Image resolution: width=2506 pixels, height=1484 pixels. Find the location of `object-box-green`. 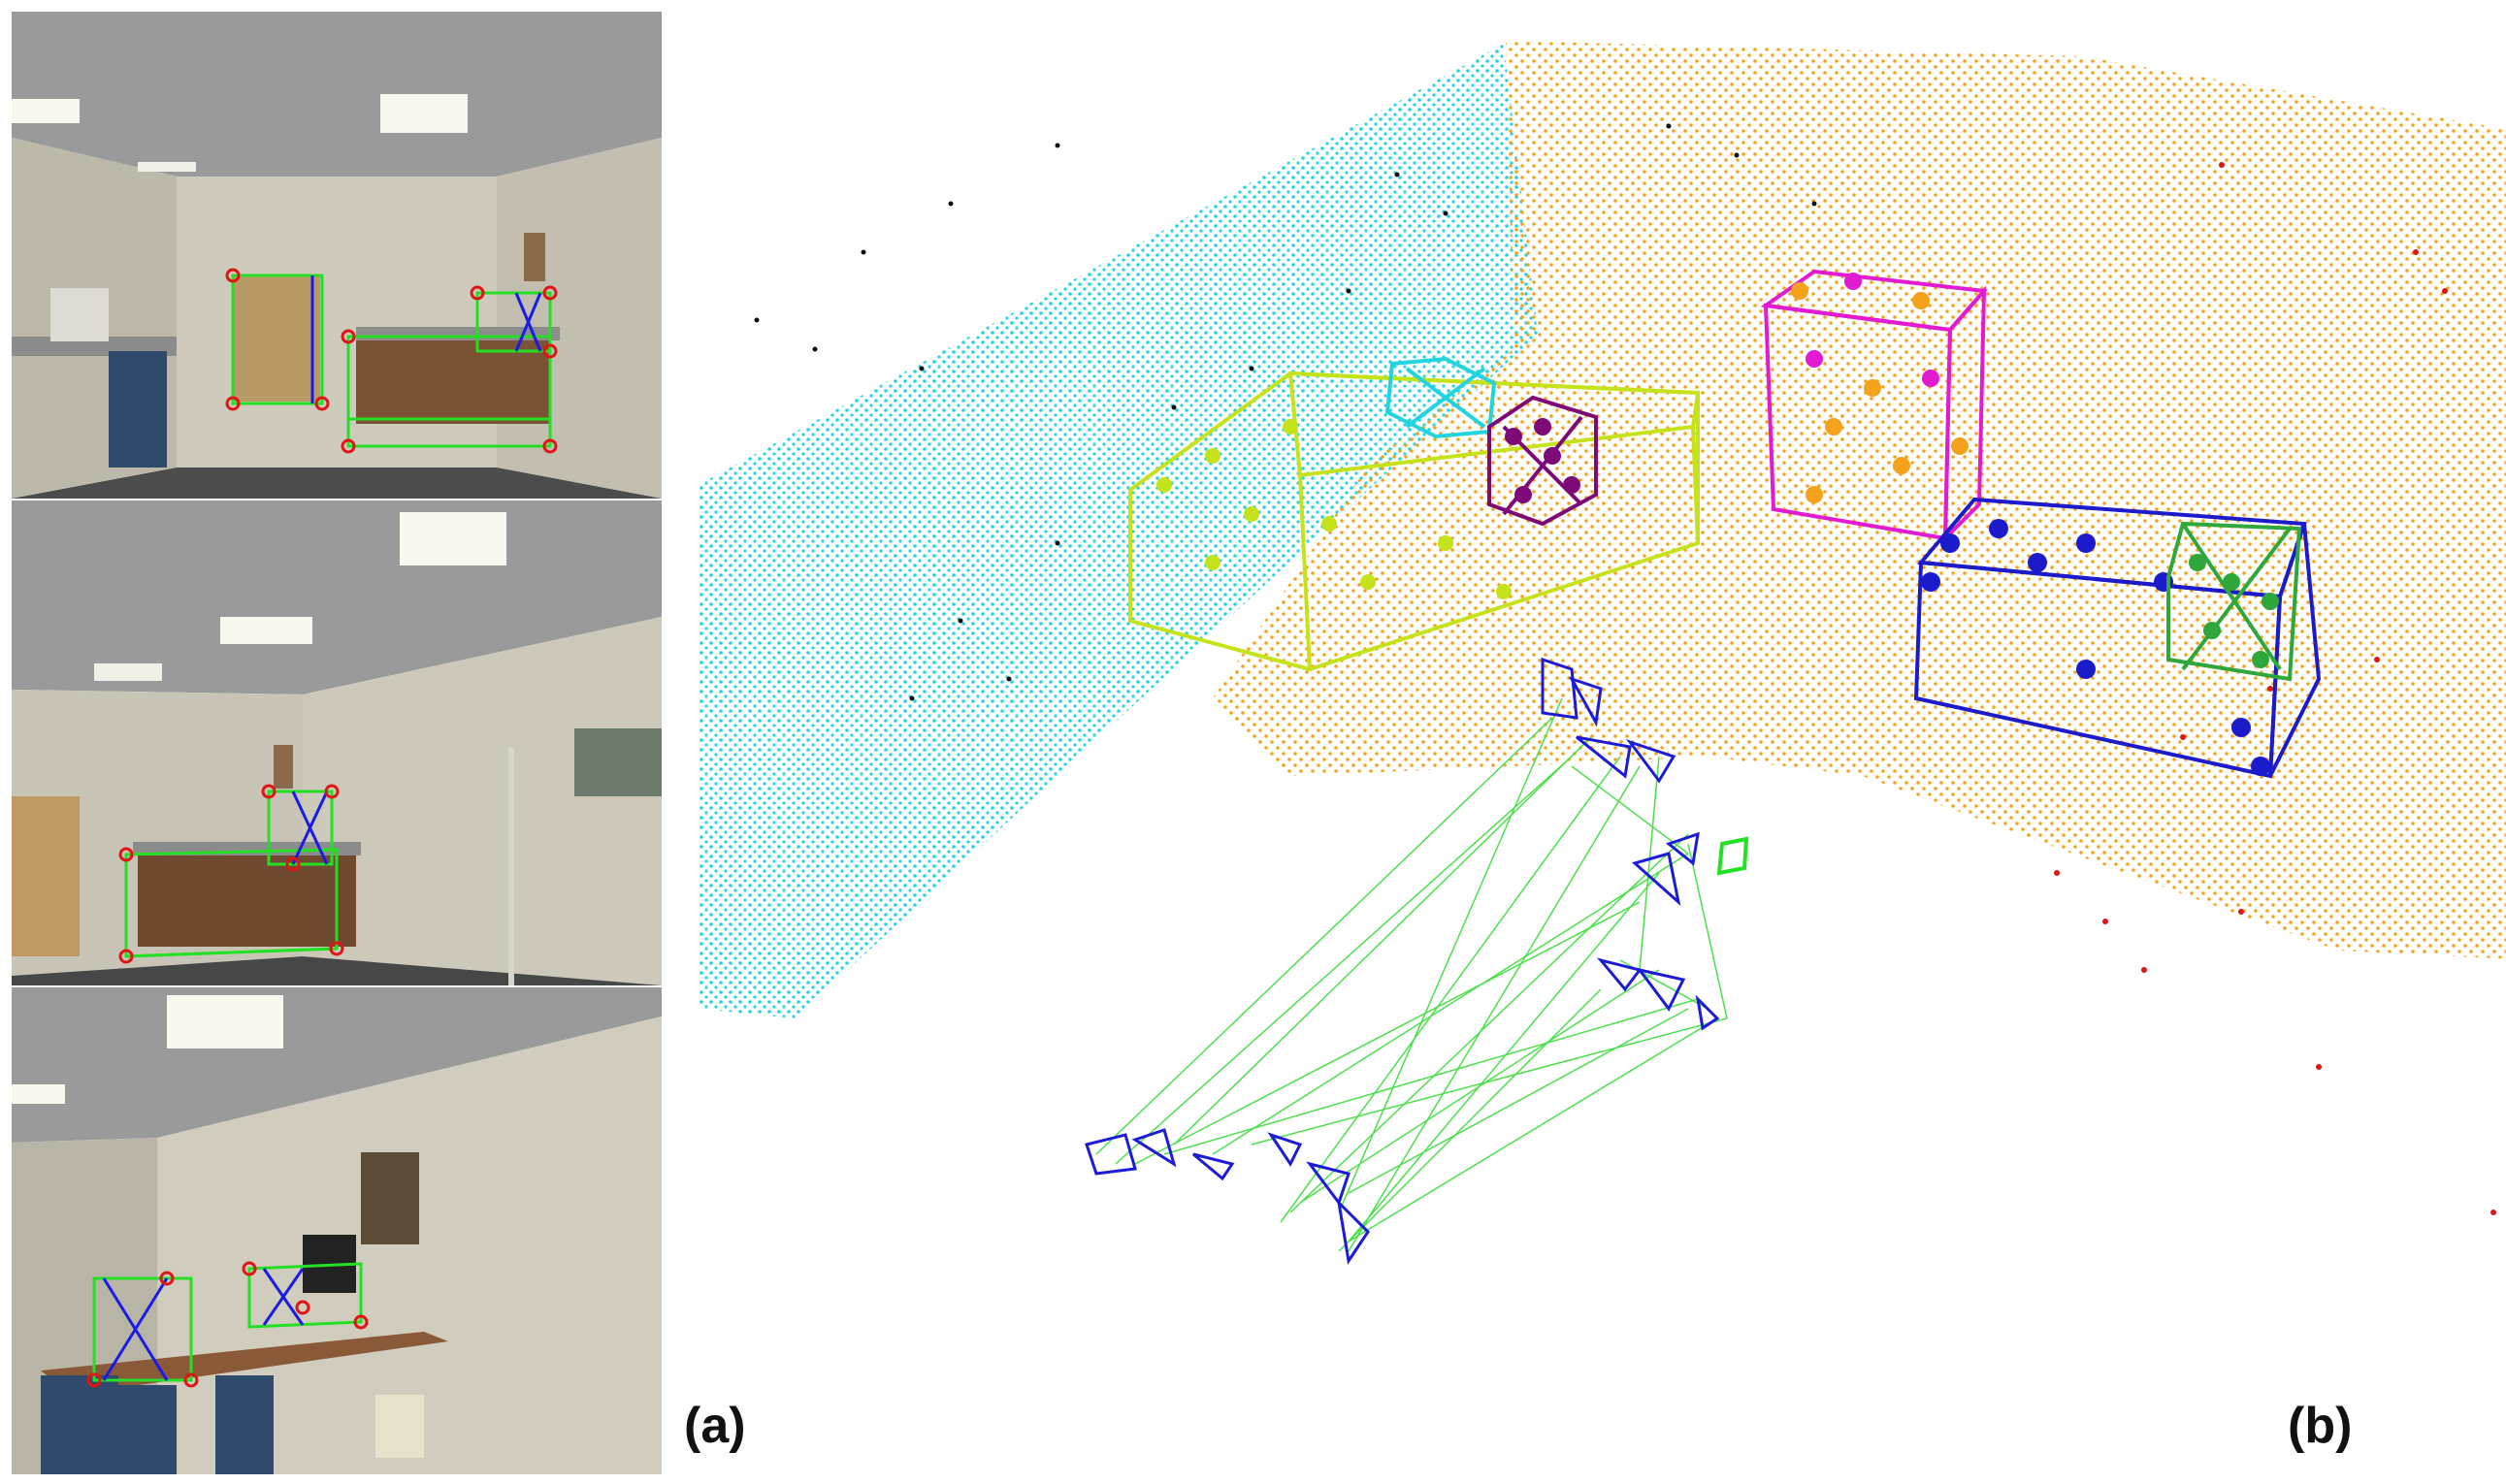

object-box-green is located at coordinates (2234, 601).